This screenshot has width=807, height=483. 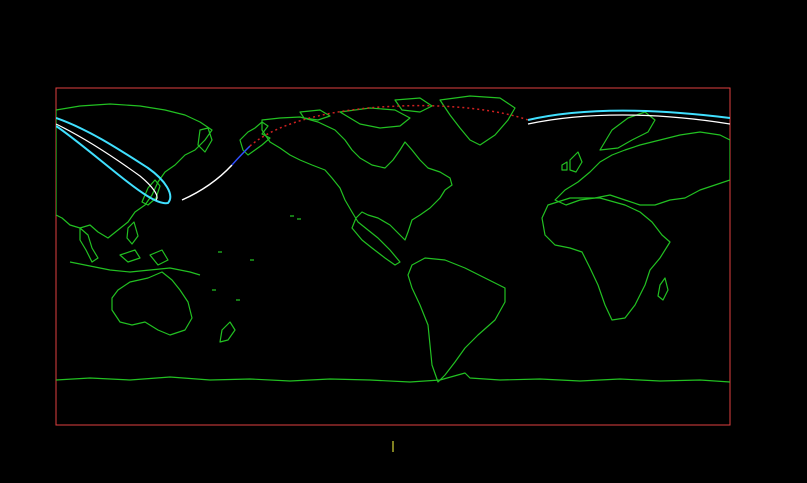 I want to click on coastline-southeast-asia, so click(x=89, y=245).